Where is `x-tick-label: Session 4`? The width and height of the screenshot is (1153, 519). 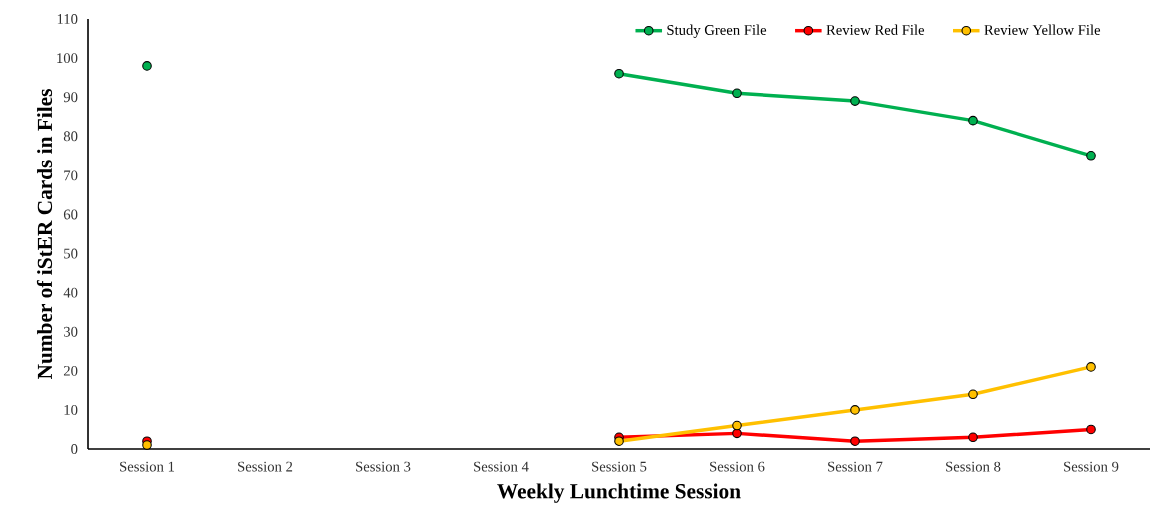 x-tick-label: Session 4 is located at coordinates (501, 466).